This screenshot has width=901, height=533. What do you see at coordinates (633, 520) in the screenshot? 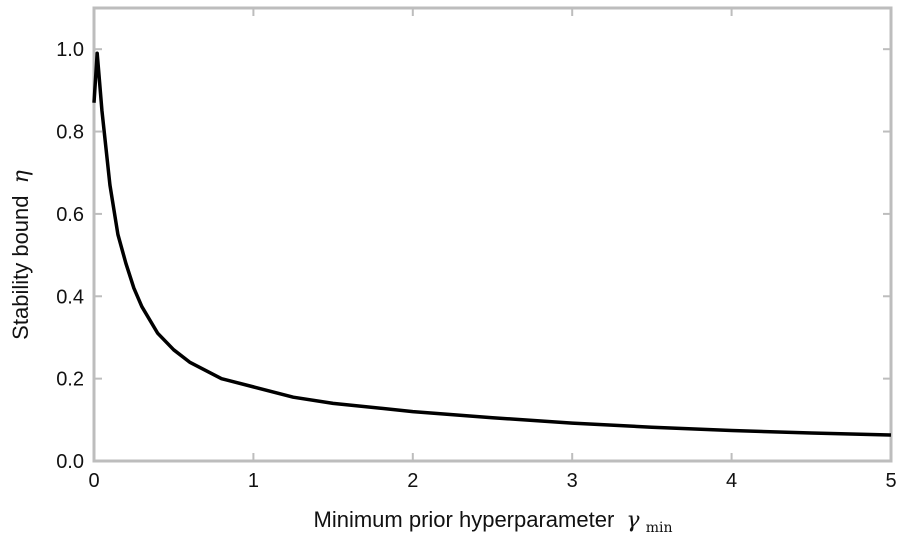
I see `x-axis-label-symbol: γ` at bounding box center [633, 520].